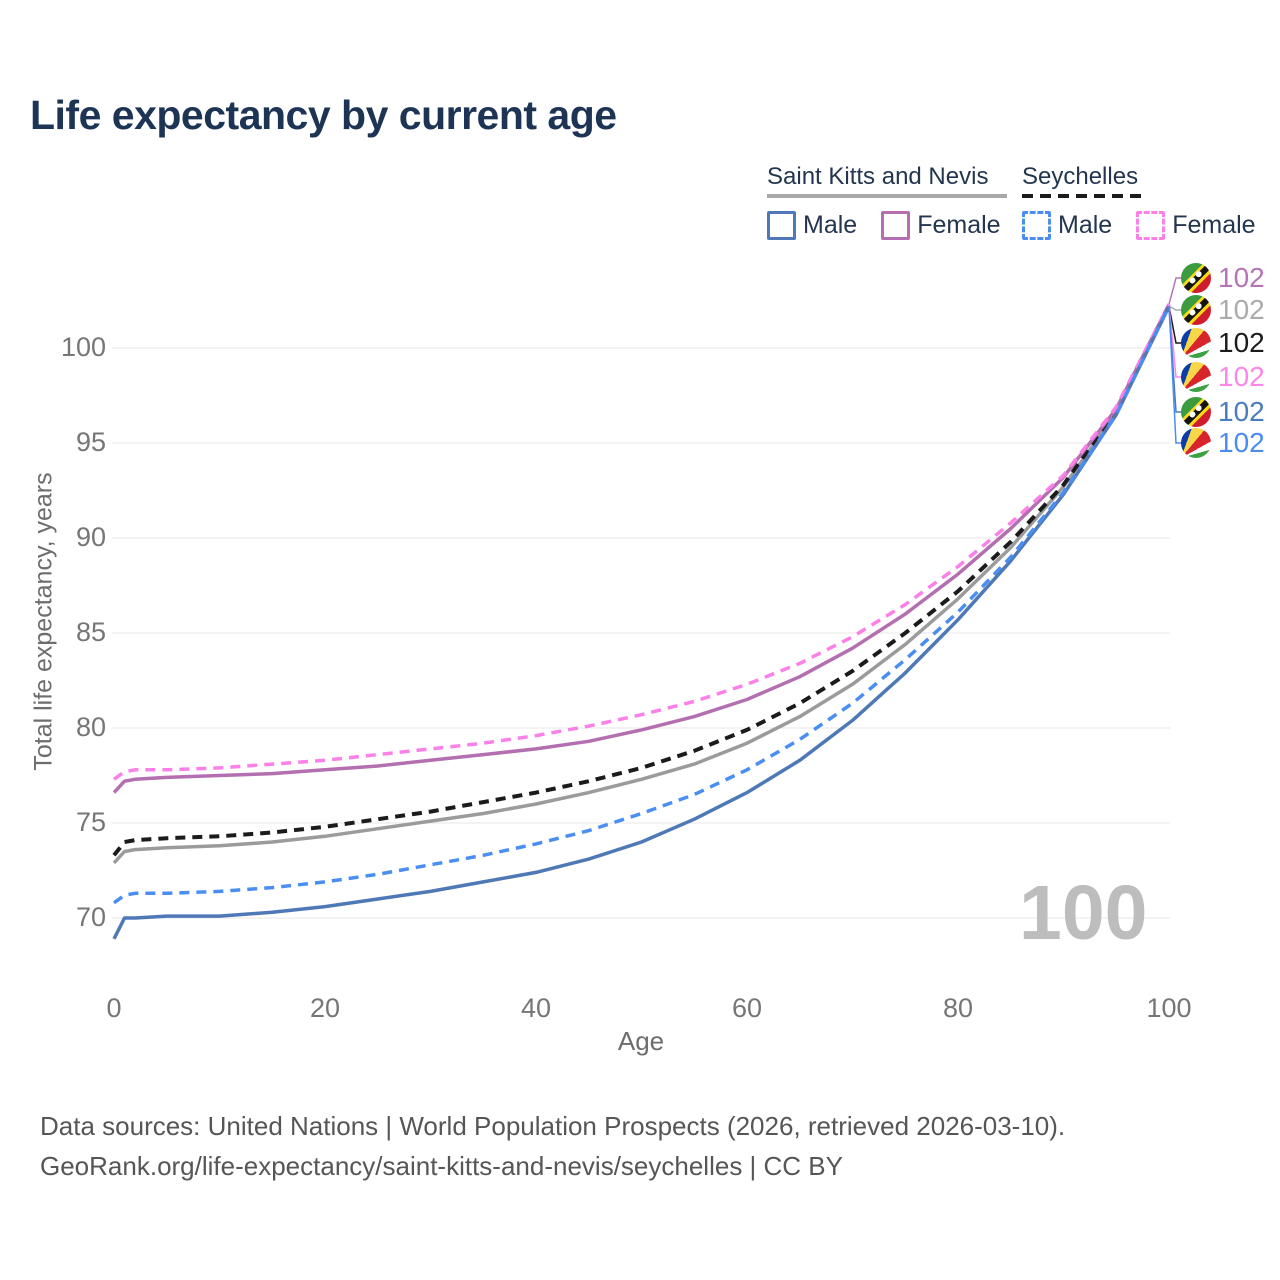 The image size is (1280, 1280). I want to click on y-tick-label: 95, so click(90, 442).